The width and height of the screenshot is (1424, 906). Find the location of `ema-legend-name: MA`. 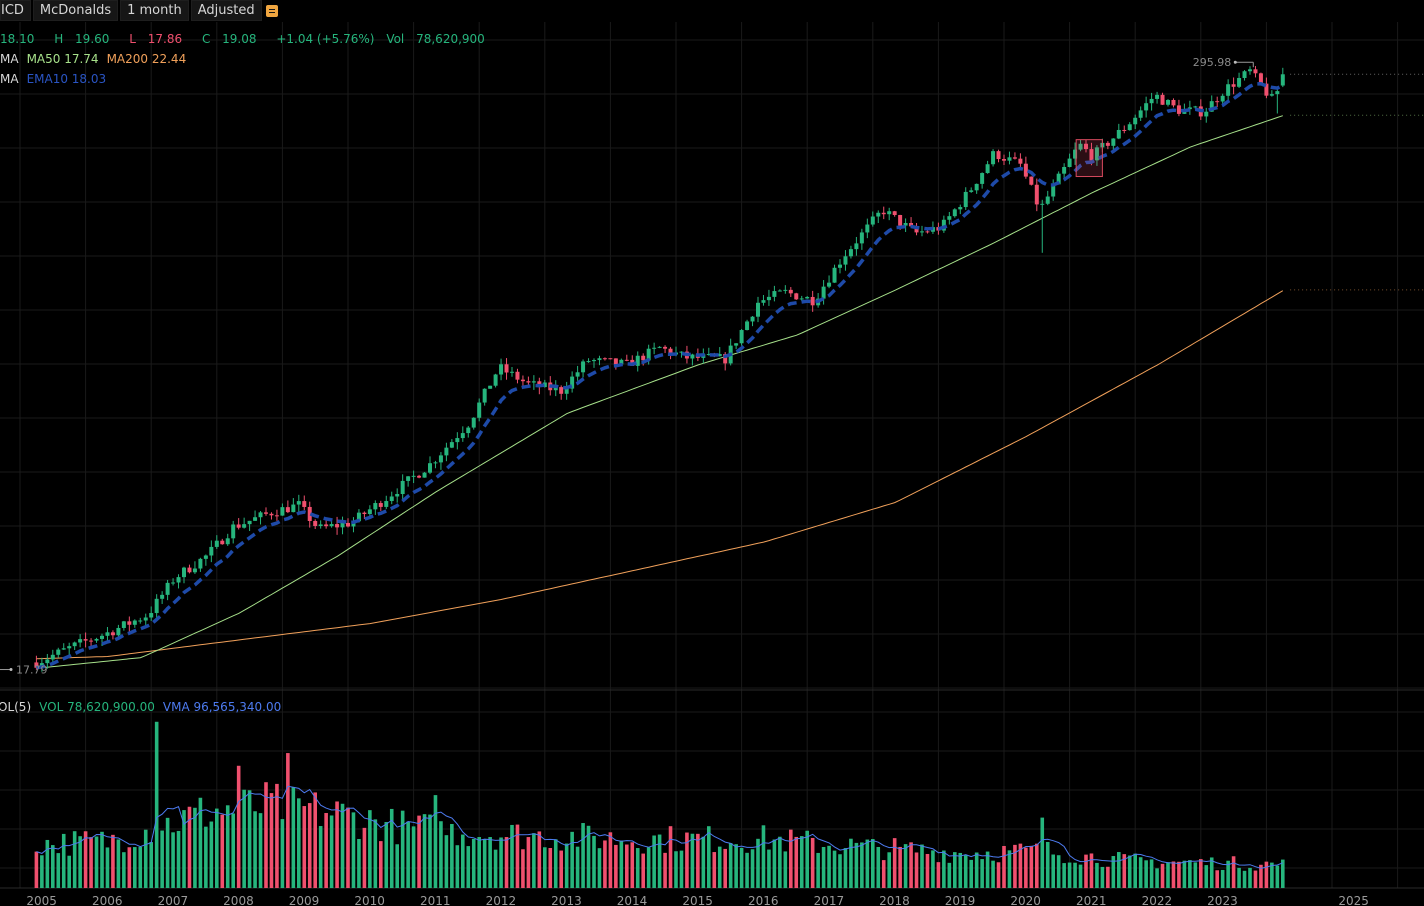

ema-legend-name: MA is located at coordinates (9, 79).